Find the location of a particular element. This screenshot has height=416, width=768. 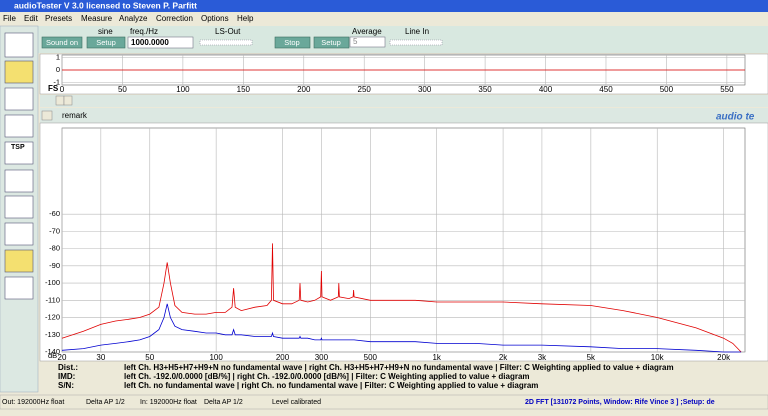

result-label: Dist.: is located at coordinates (68, 367).